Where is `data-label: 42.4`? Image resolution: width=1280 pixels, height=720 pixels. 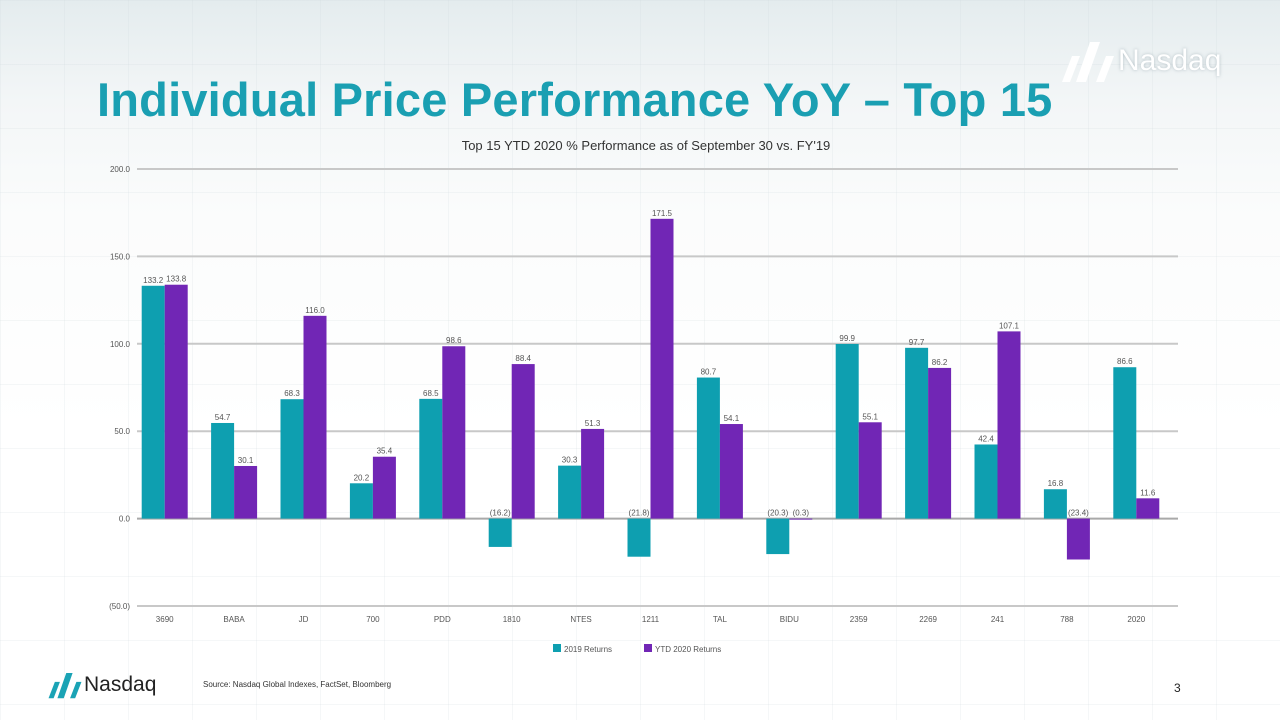
data-label: 42.4 is located at coordinates (986, 438).